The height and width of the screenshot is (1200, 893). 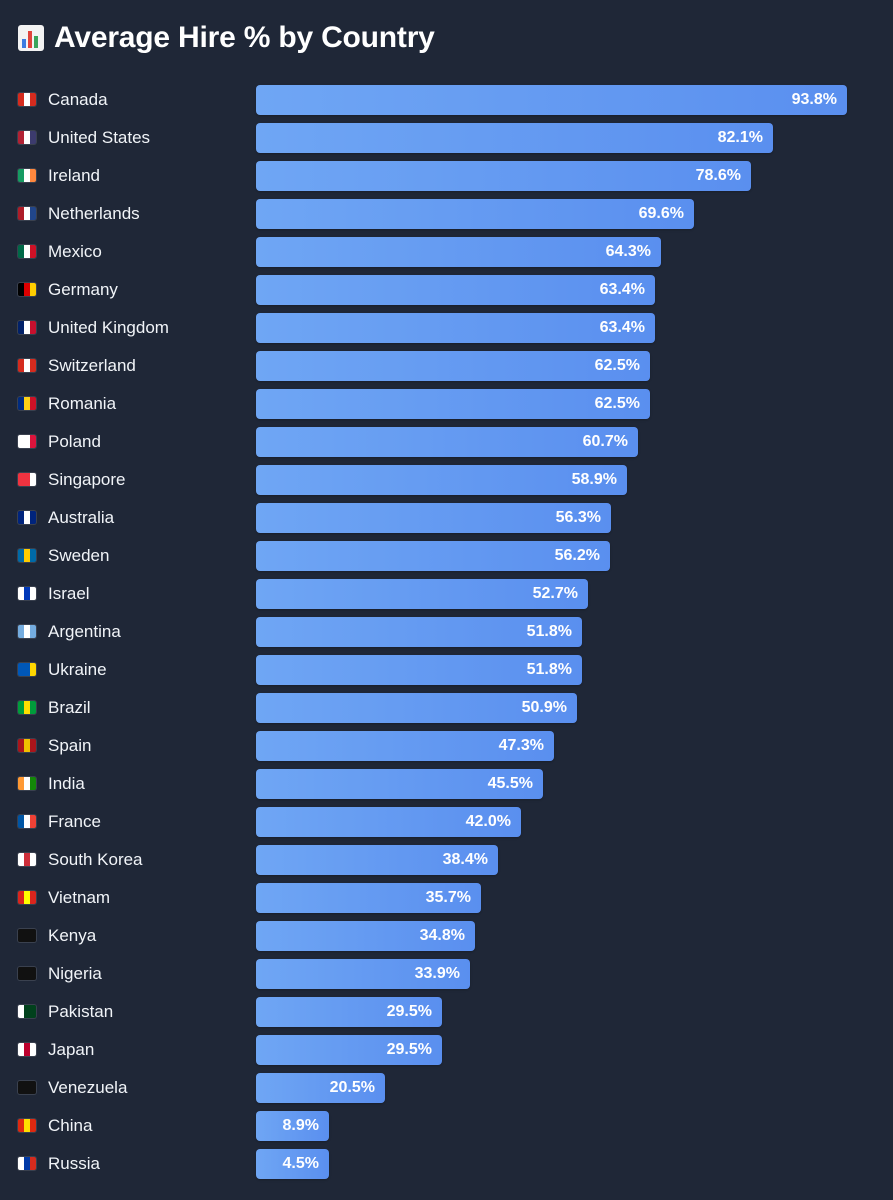 I want to click on bar-value-label: 78.6%, so click(x=718, y=175).